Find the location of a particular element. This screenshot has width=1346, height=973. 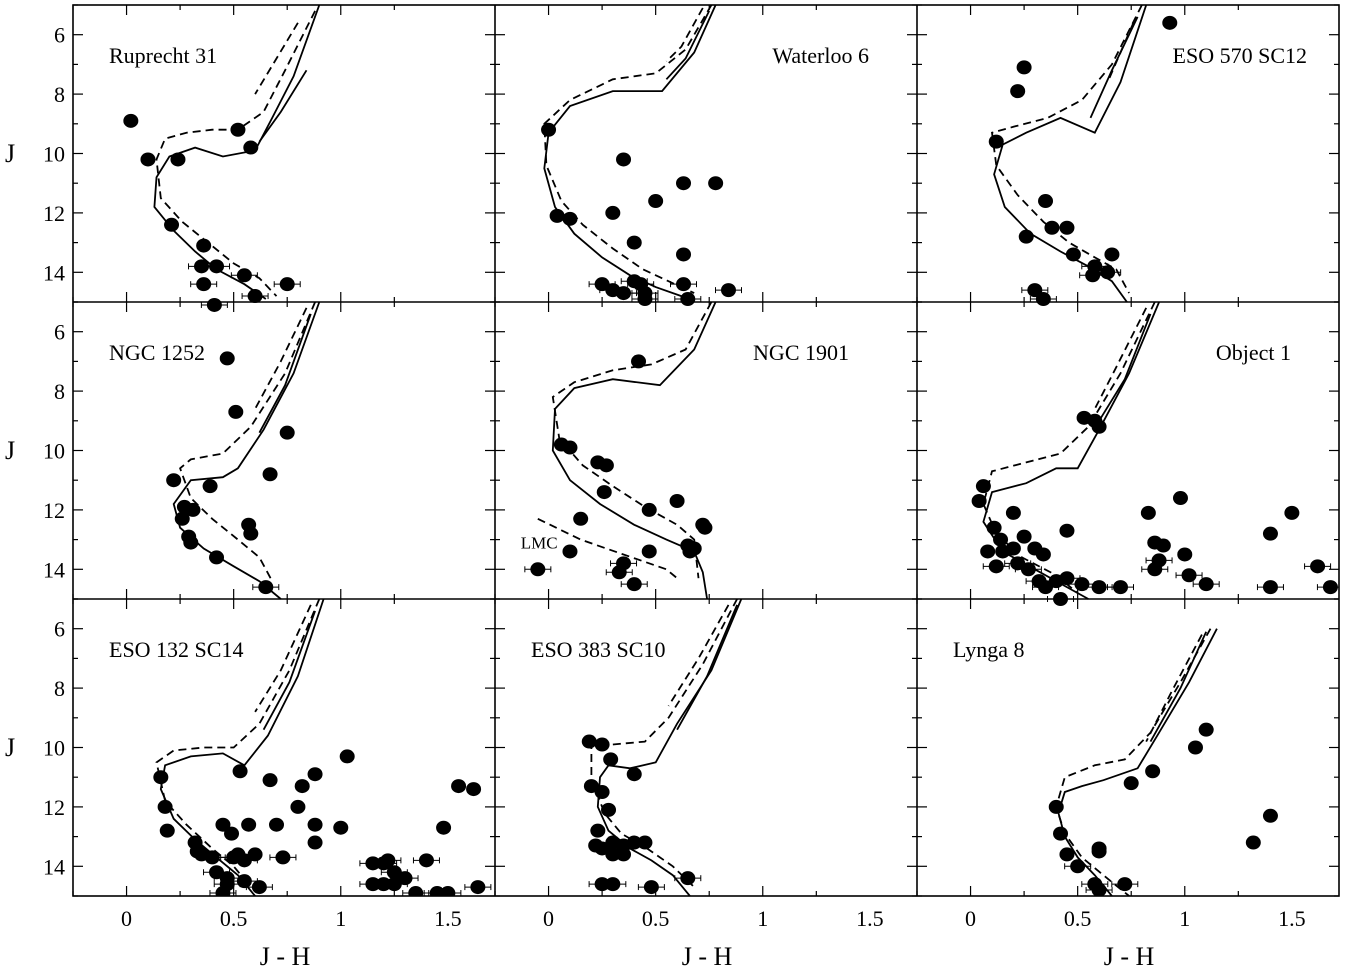

y-tick-label: 14 is located at coordinates (54, 866).